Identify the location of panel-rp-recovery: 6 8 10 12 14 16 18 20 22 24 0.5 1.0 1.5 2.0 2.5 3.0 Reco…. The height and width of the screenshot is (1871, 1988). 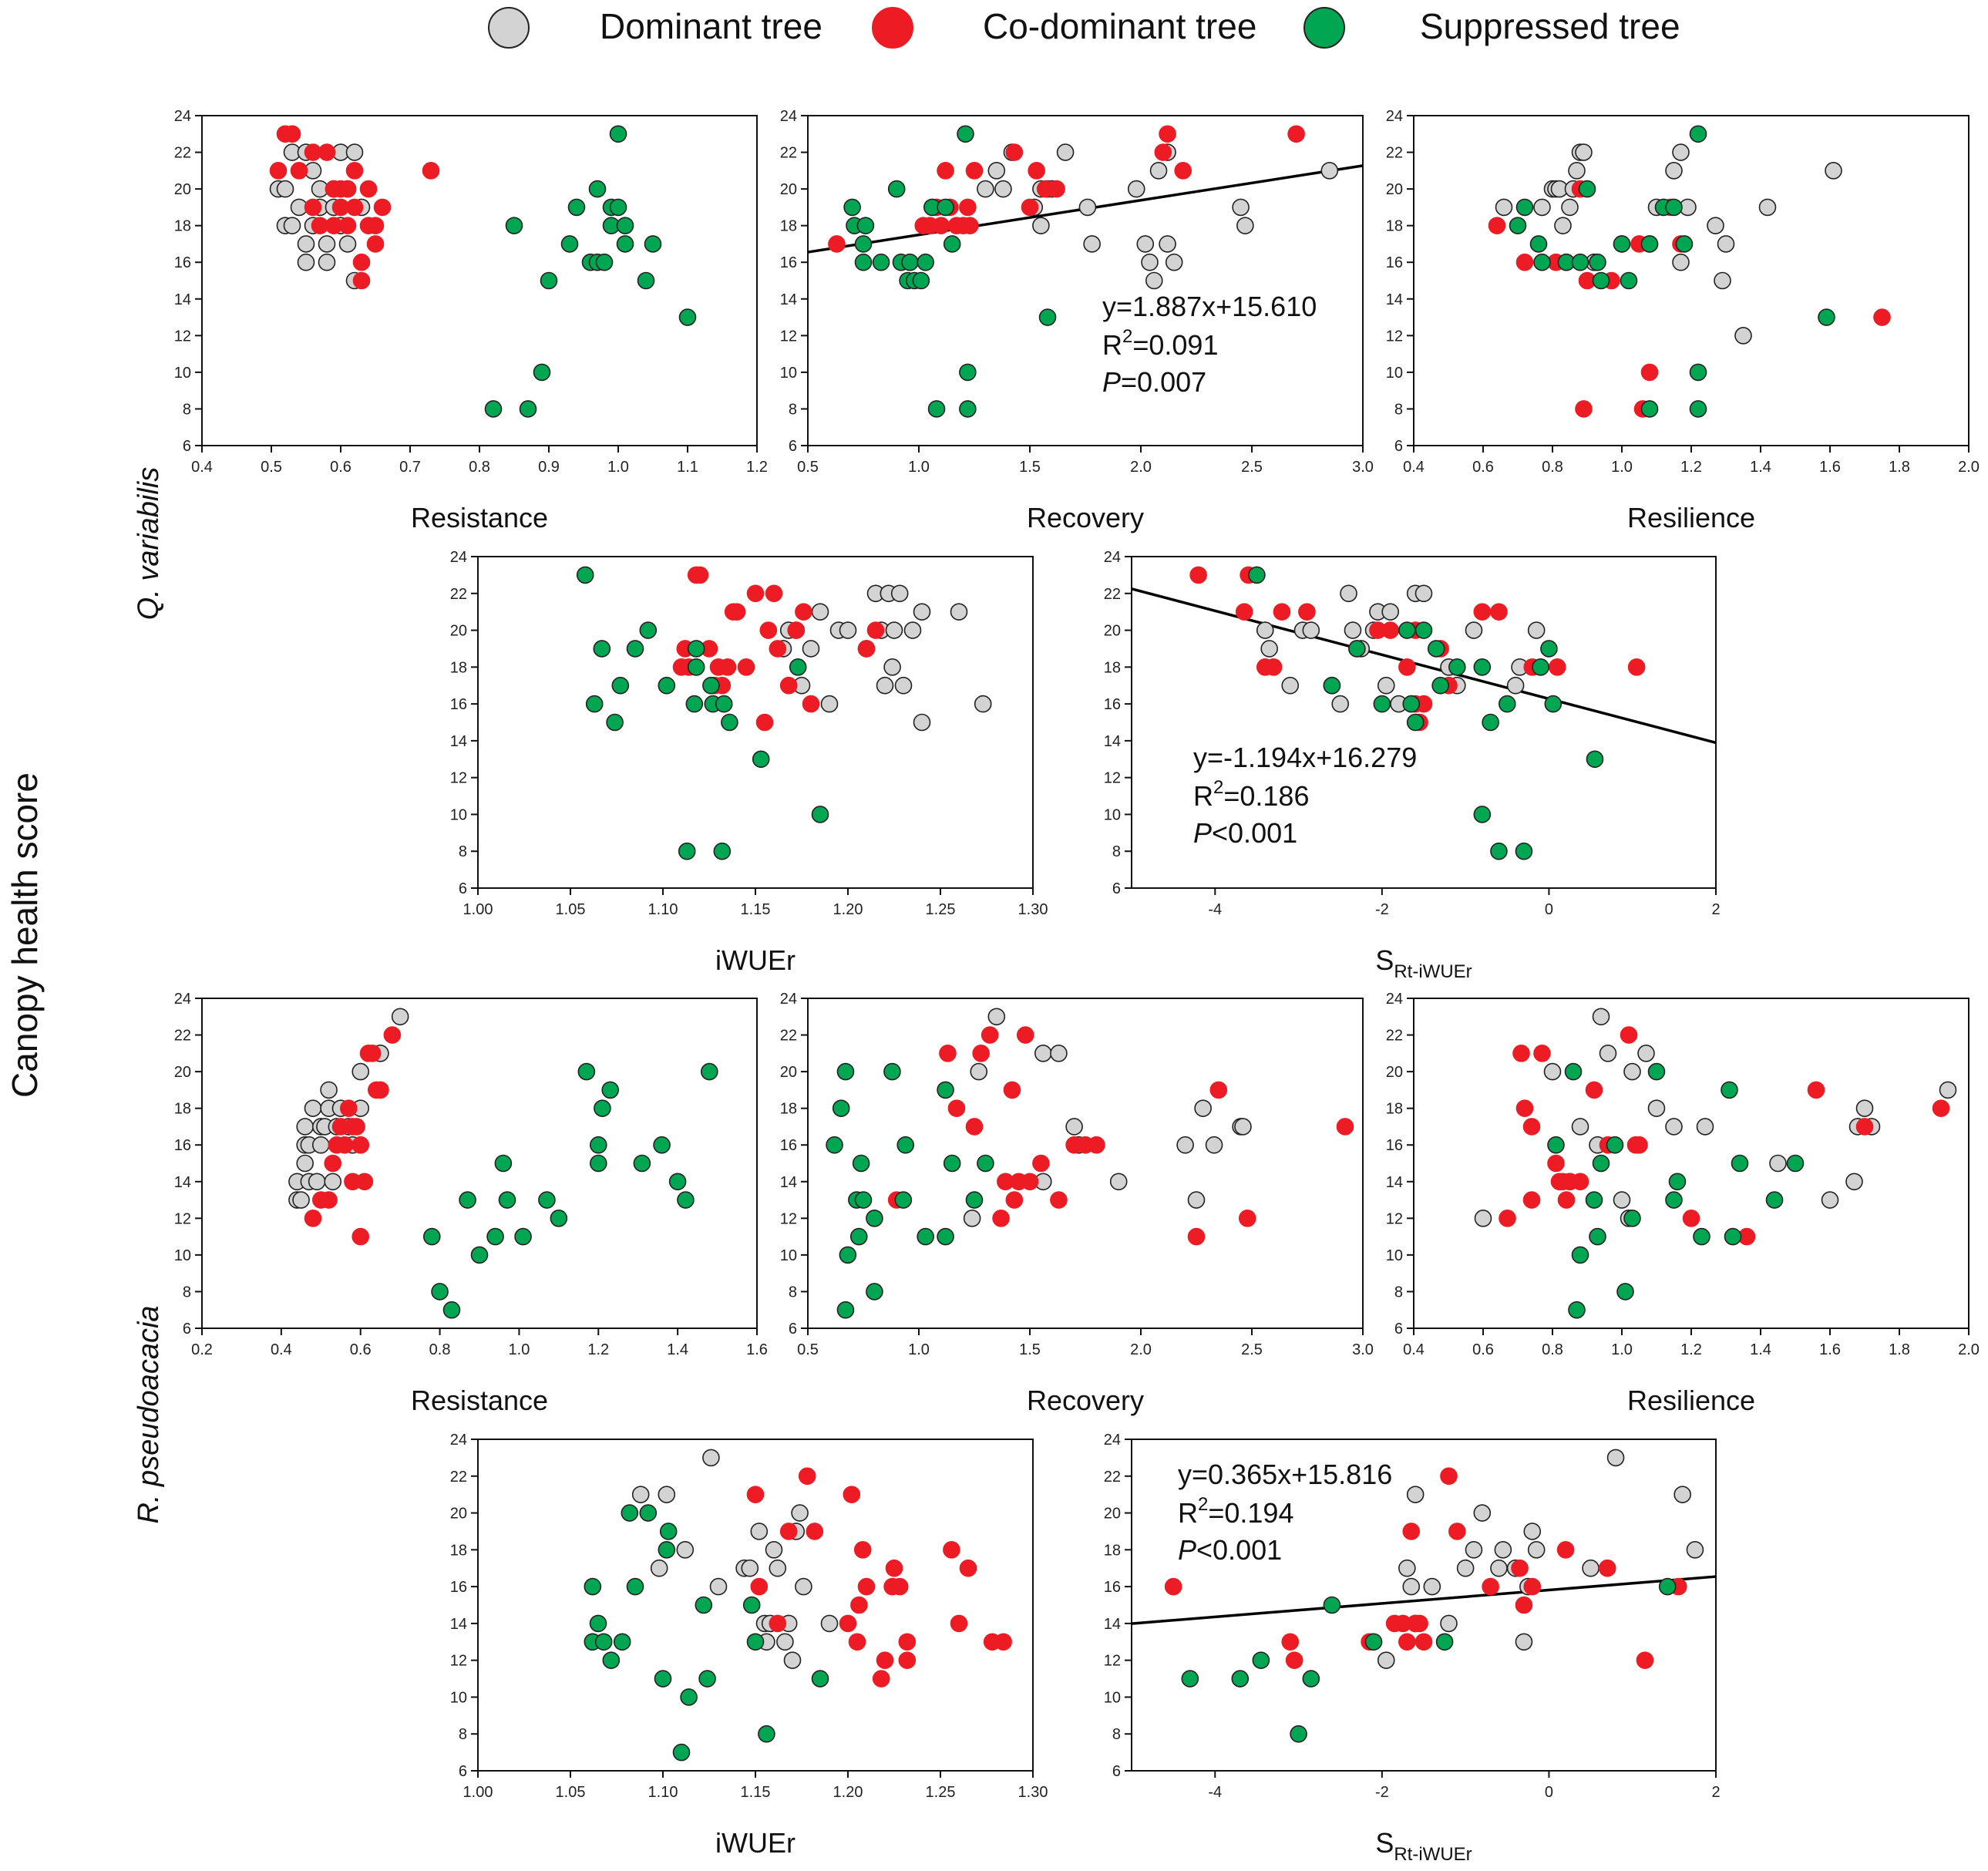
(1077, 1204).